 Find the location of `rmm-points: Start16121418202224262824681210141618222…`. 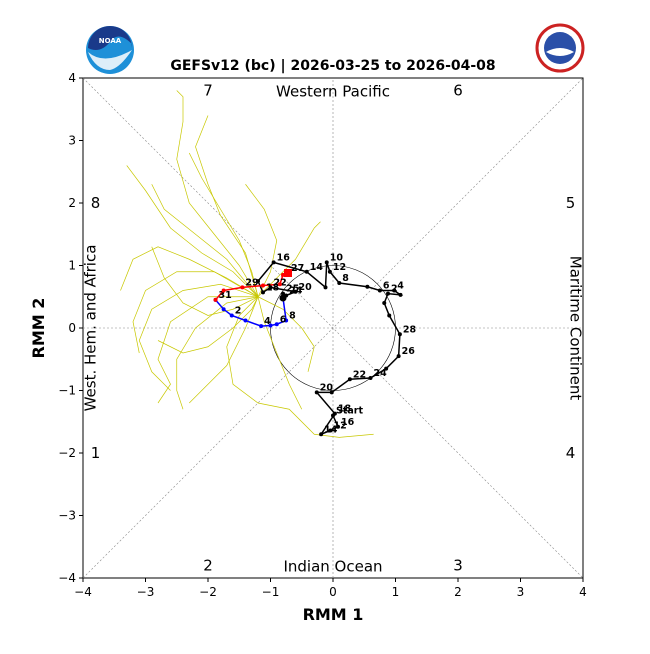

rmm-points: Start16121418202224262824681210141618222… is located at coordinates (315, 344).